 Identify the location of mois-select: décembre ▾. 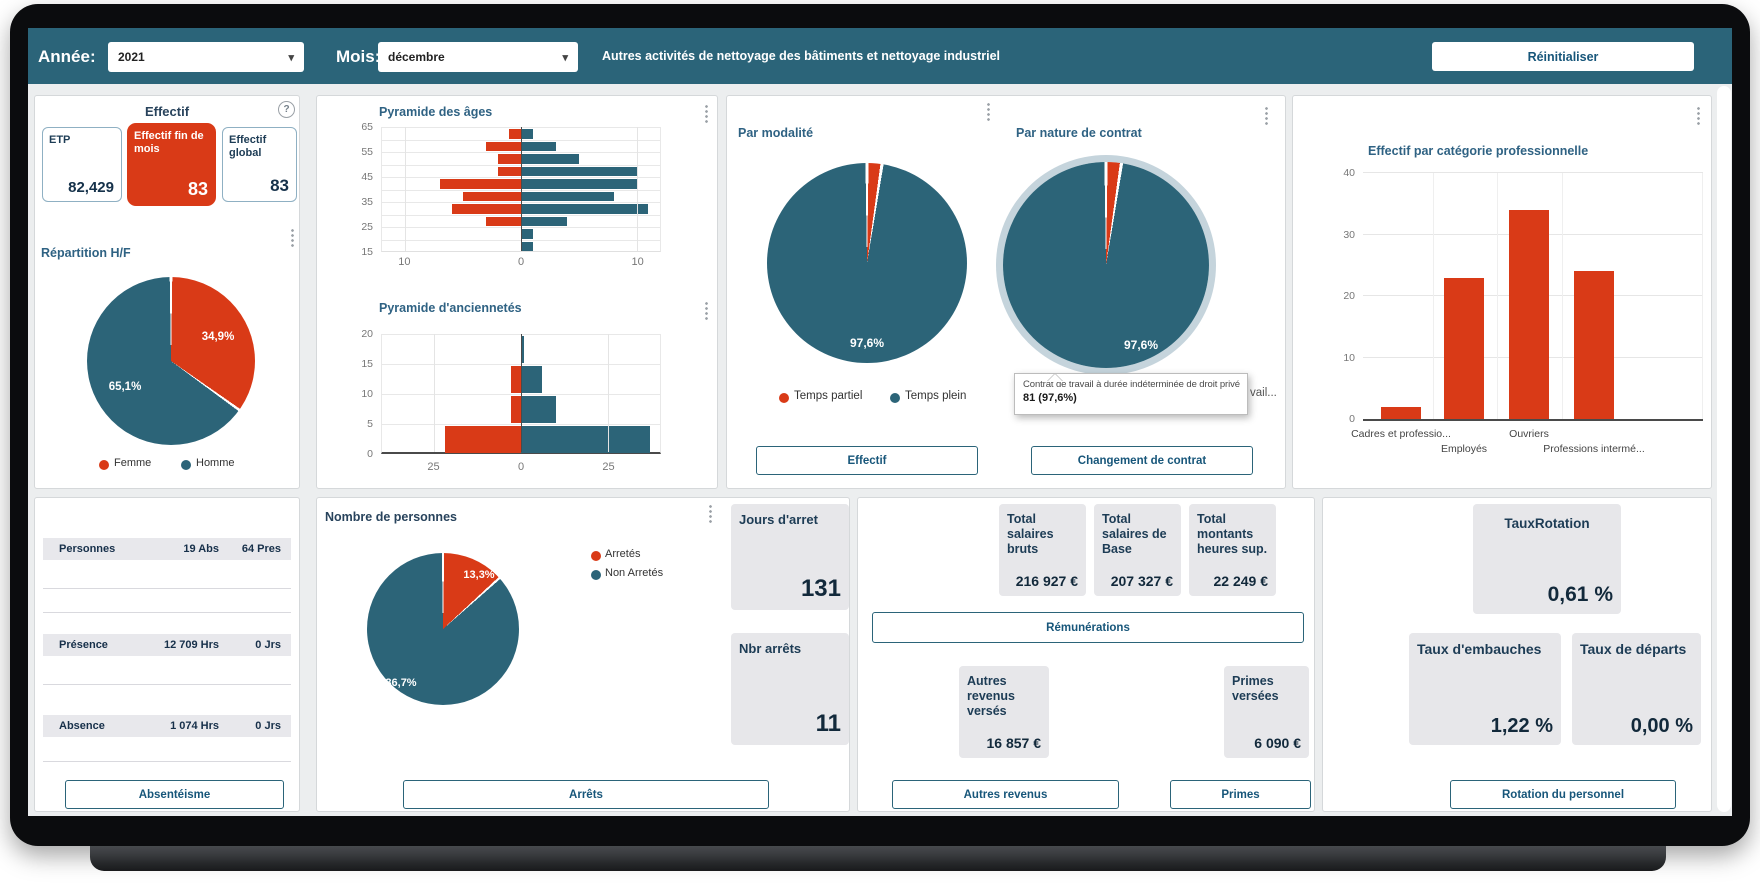
(478, 57).